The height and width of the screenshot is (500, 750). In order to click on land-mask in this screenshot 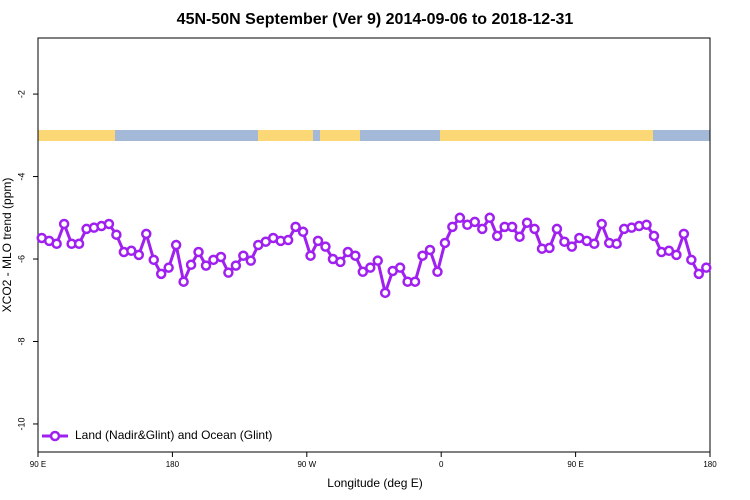, I will do `click(374, 135)`.